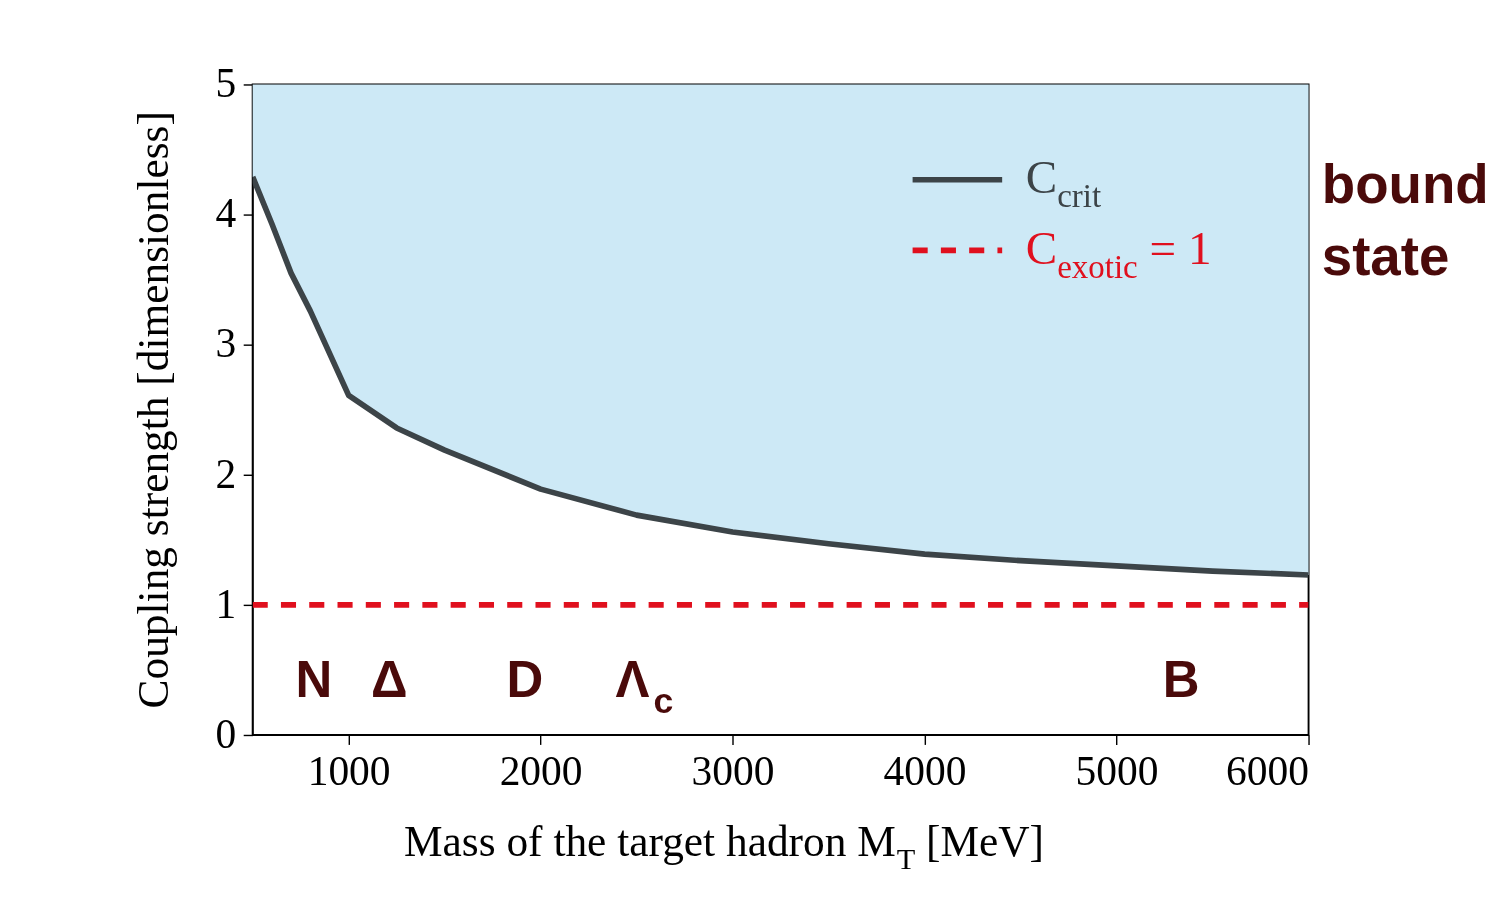 The height and width of the screenshot is (903, 1499). I want to click on y-tick-label: 1, so click(226, 603).